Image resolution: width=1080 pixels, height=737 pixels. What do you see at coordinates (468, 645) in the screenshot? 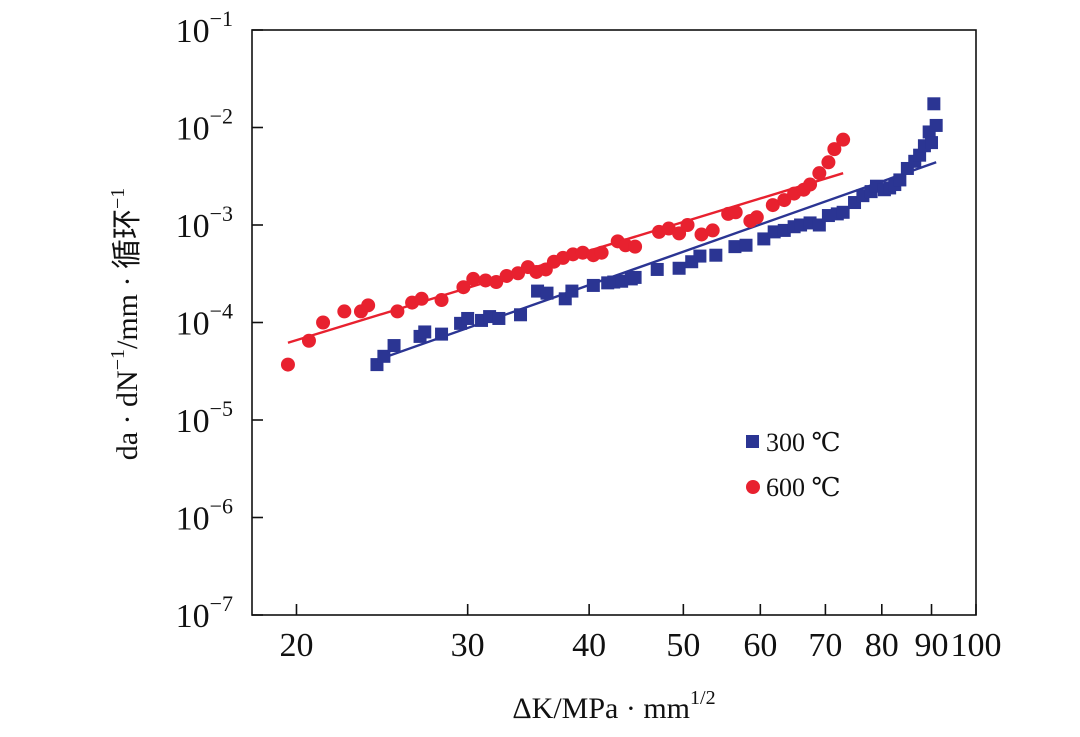
I see `x-tick-label: 30` at bounding box center [468, 645].